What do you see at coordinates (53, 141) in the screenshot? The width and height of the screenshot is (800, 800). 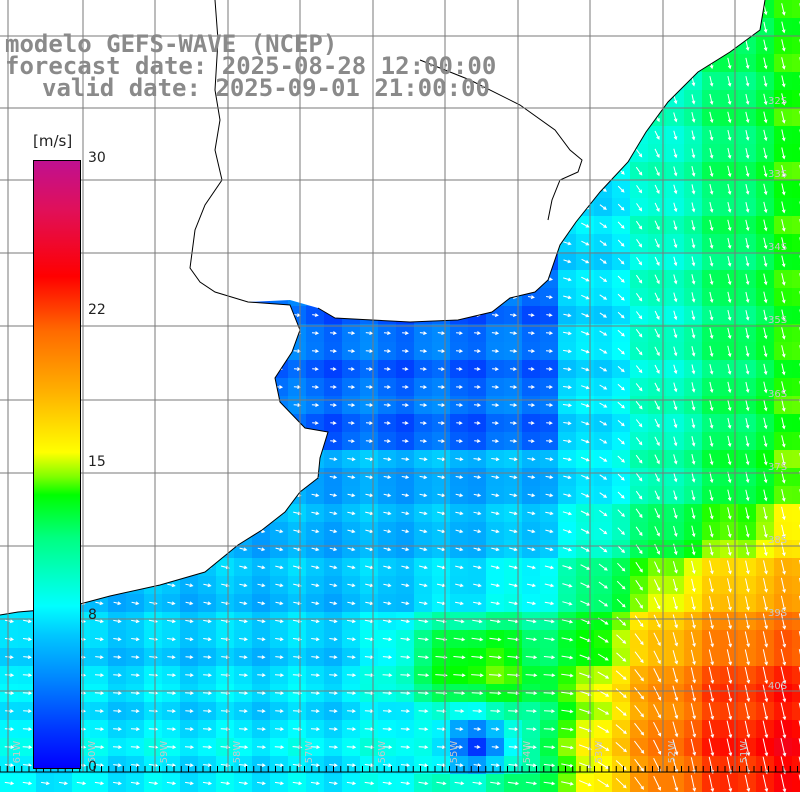 I see `colorbar-unit: [m/s]` at bounding box center [53, 141].